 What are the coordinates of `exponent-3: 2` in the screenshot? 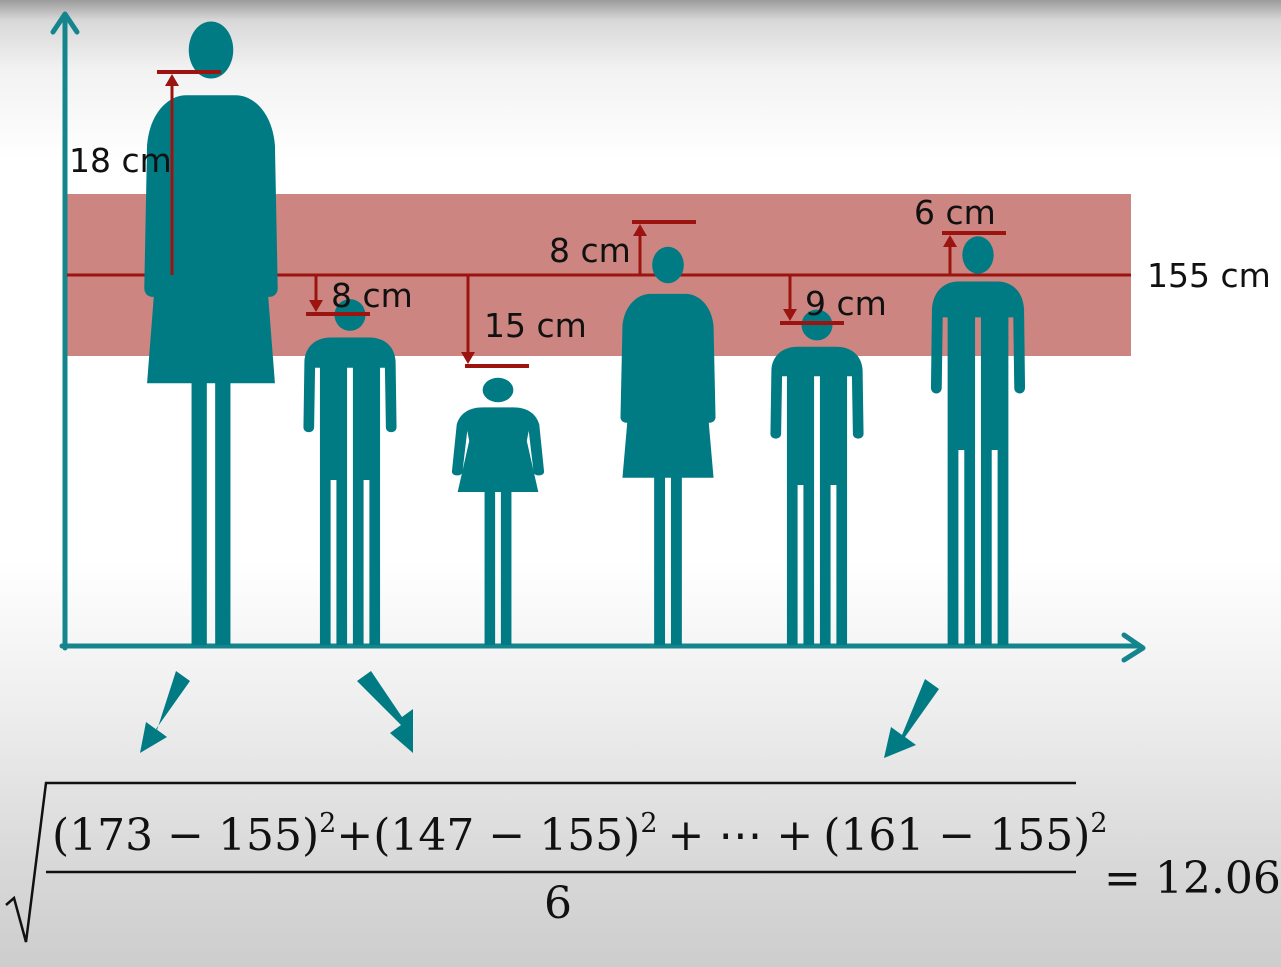 It's located at (1098, 823).